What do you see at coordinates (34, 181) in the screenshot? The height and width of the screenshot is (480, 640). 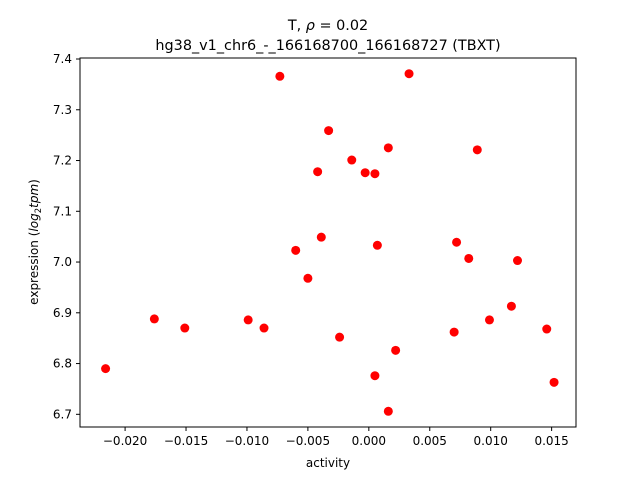 I see `ylabel-suffix: )` at bounding box center [34, 181].